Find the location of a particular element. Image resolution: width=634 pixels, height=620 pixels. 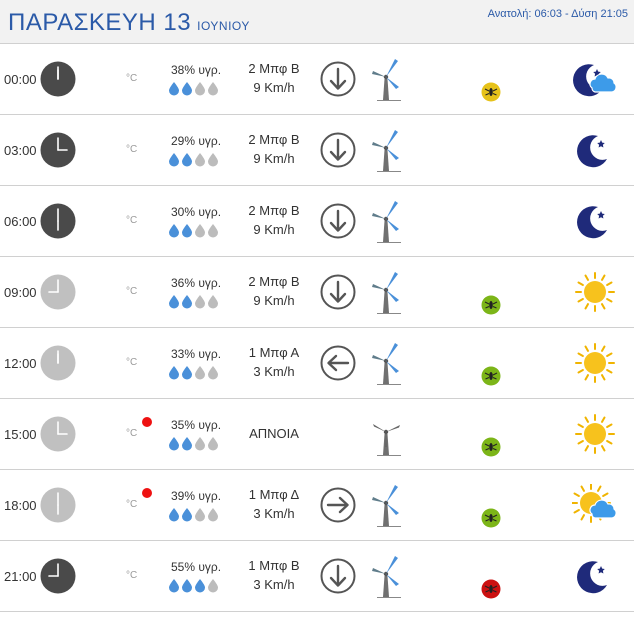

forecast-time: 06:00 is located at coordinates (20, 221).